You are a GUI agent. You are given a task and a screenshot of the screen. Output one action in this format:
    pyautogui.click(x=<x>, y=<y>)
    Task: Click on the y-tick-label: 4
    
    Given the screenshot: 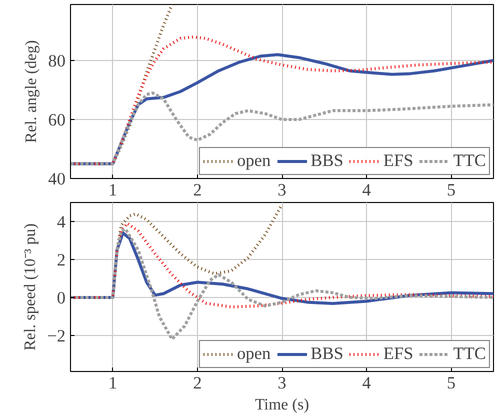 What is the action you would take?
    pyautogui.click(x=61, y=222)
    